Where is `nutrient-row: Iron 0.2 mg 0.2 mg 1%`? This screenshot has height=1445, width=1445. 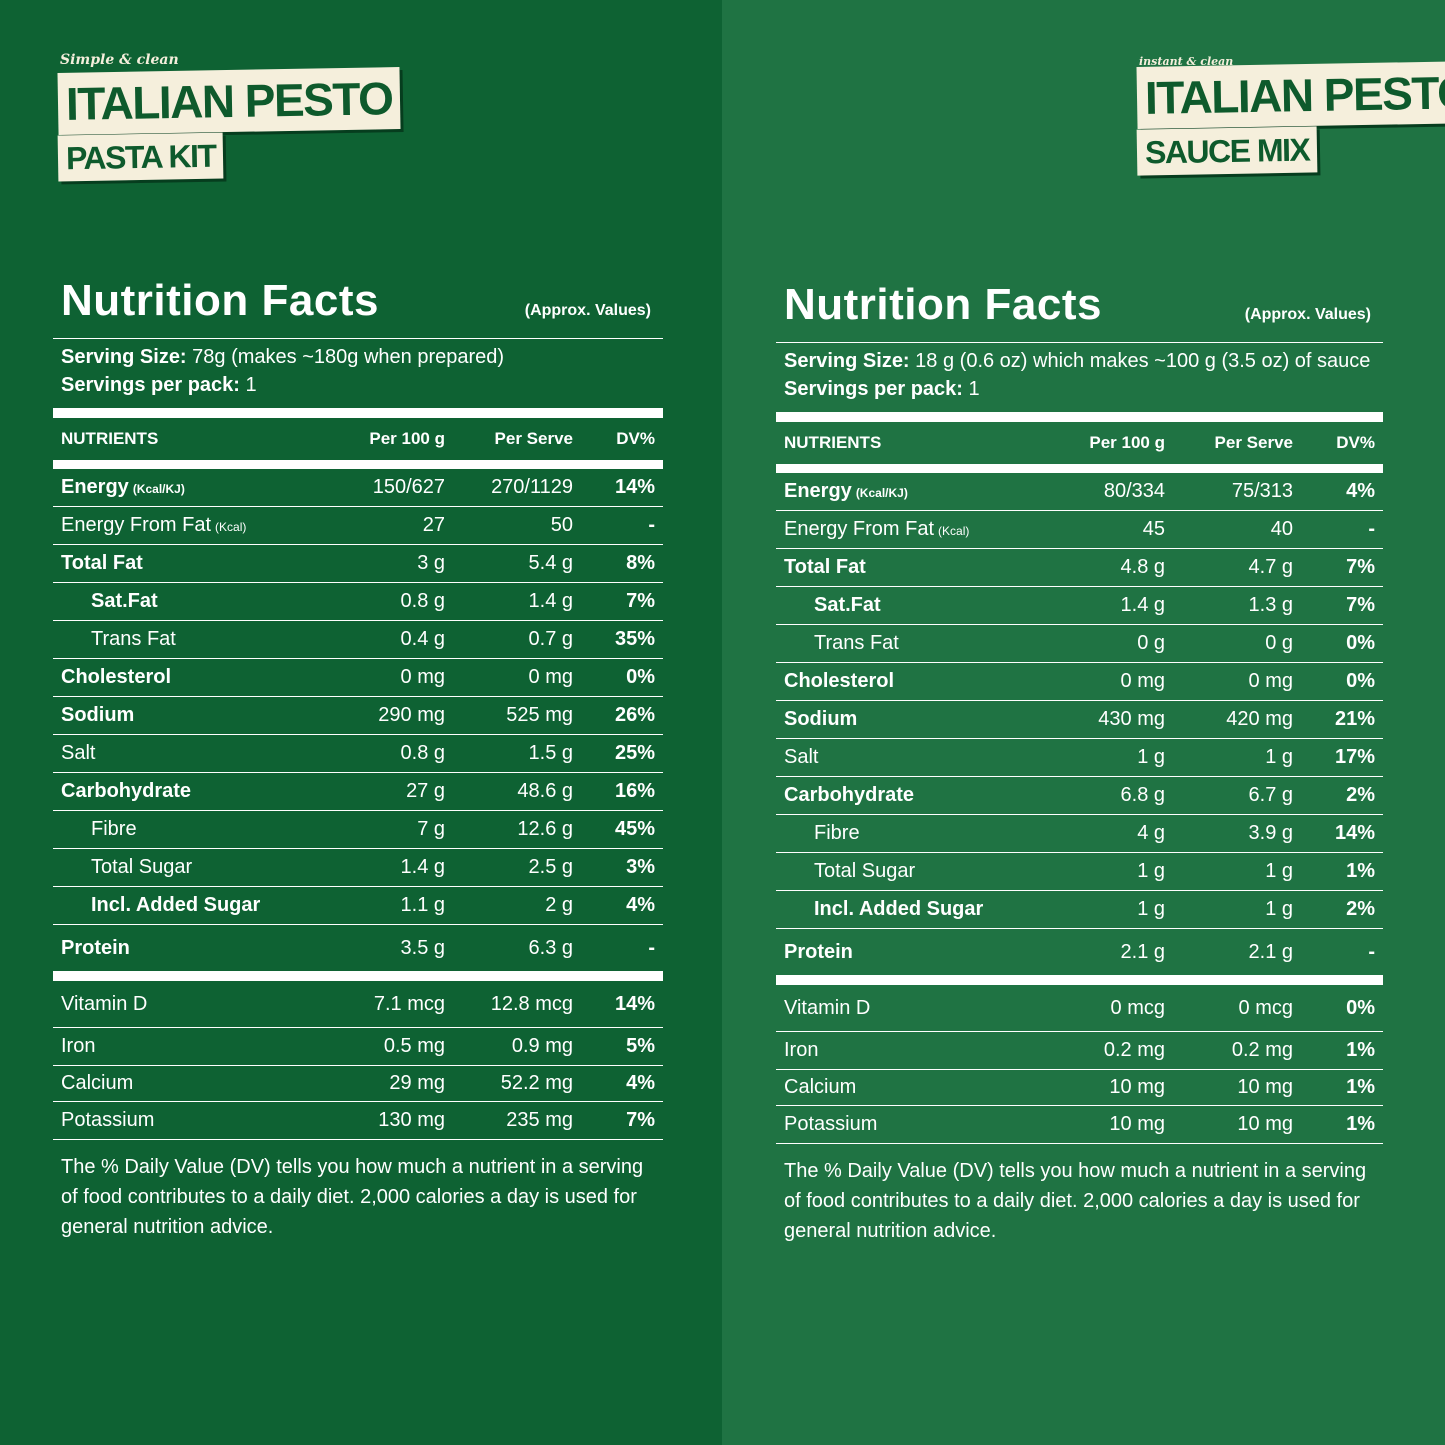
nutrient-row: Iron 0.2 mg 0.2 mg 1% is located at coordinates (1079, 1051).